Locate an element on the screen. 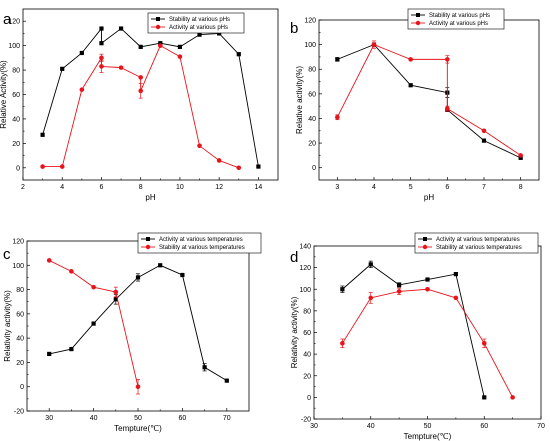 This screenshot has height=441, width=550. x-tick-label: 7 is located at coordinates (484, 187).